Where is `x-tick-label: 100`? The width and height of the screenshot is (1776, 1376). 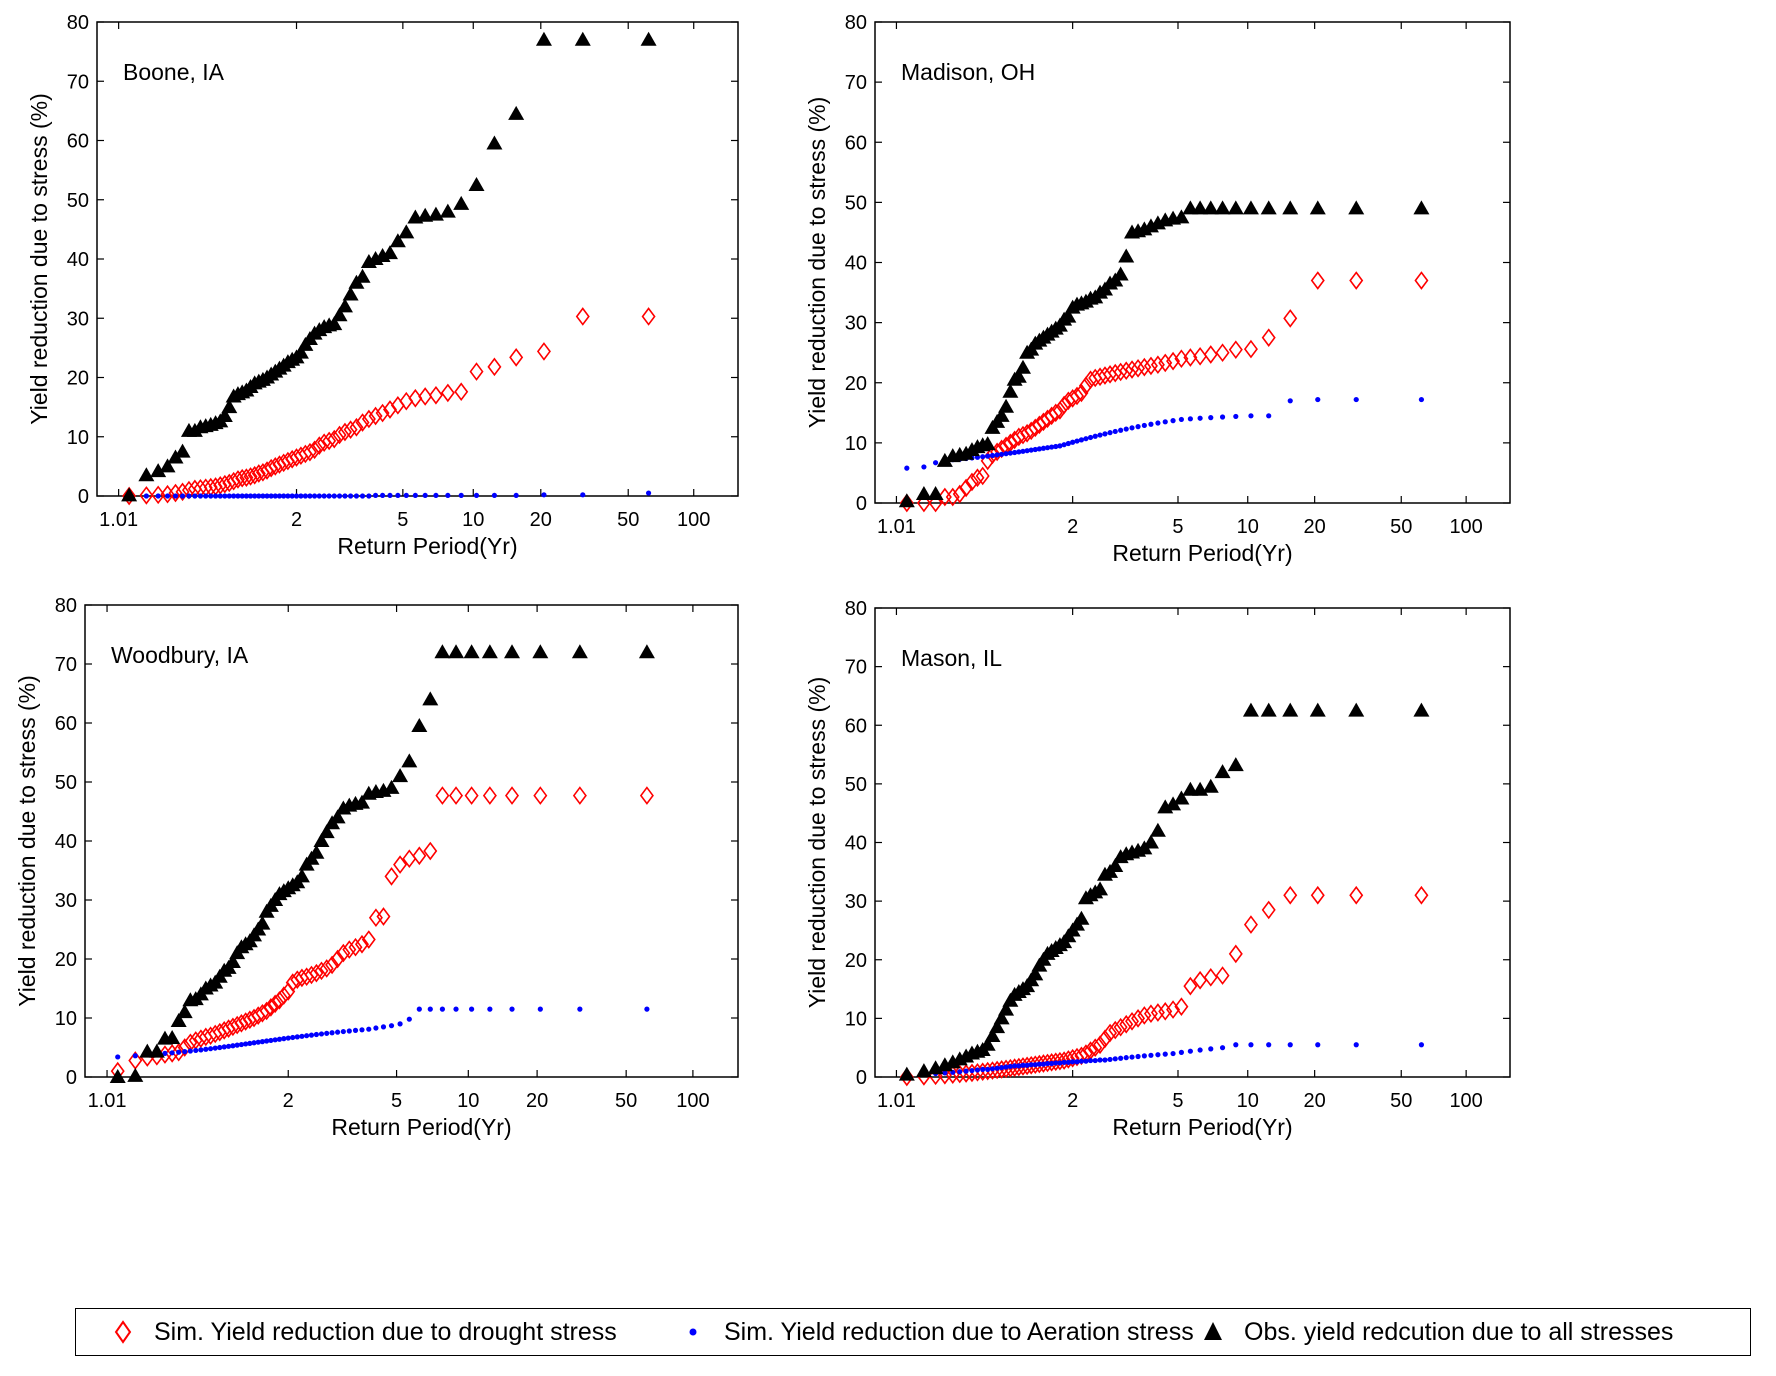
x-tick-label: 100 is located at coordinates (692, 1101).